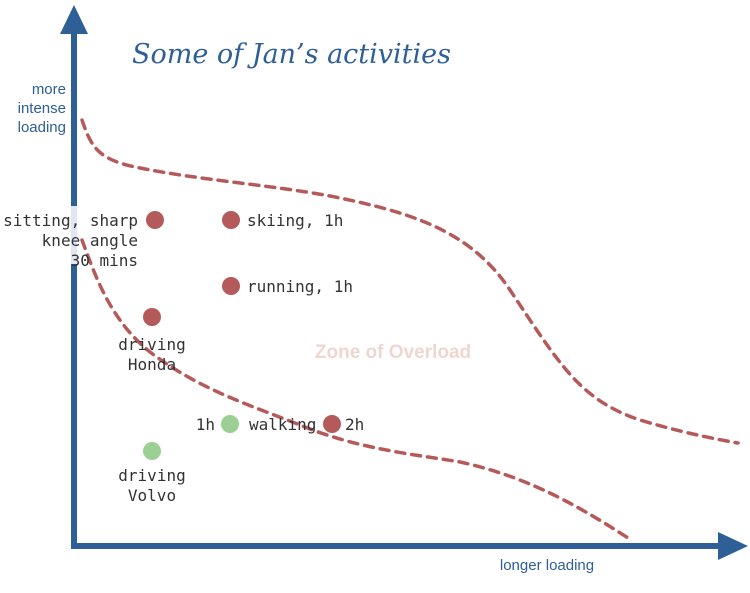  Describe the element at coordinates (74, 19) in the screenshot. I see `y-axis-arrowhead` at that location.